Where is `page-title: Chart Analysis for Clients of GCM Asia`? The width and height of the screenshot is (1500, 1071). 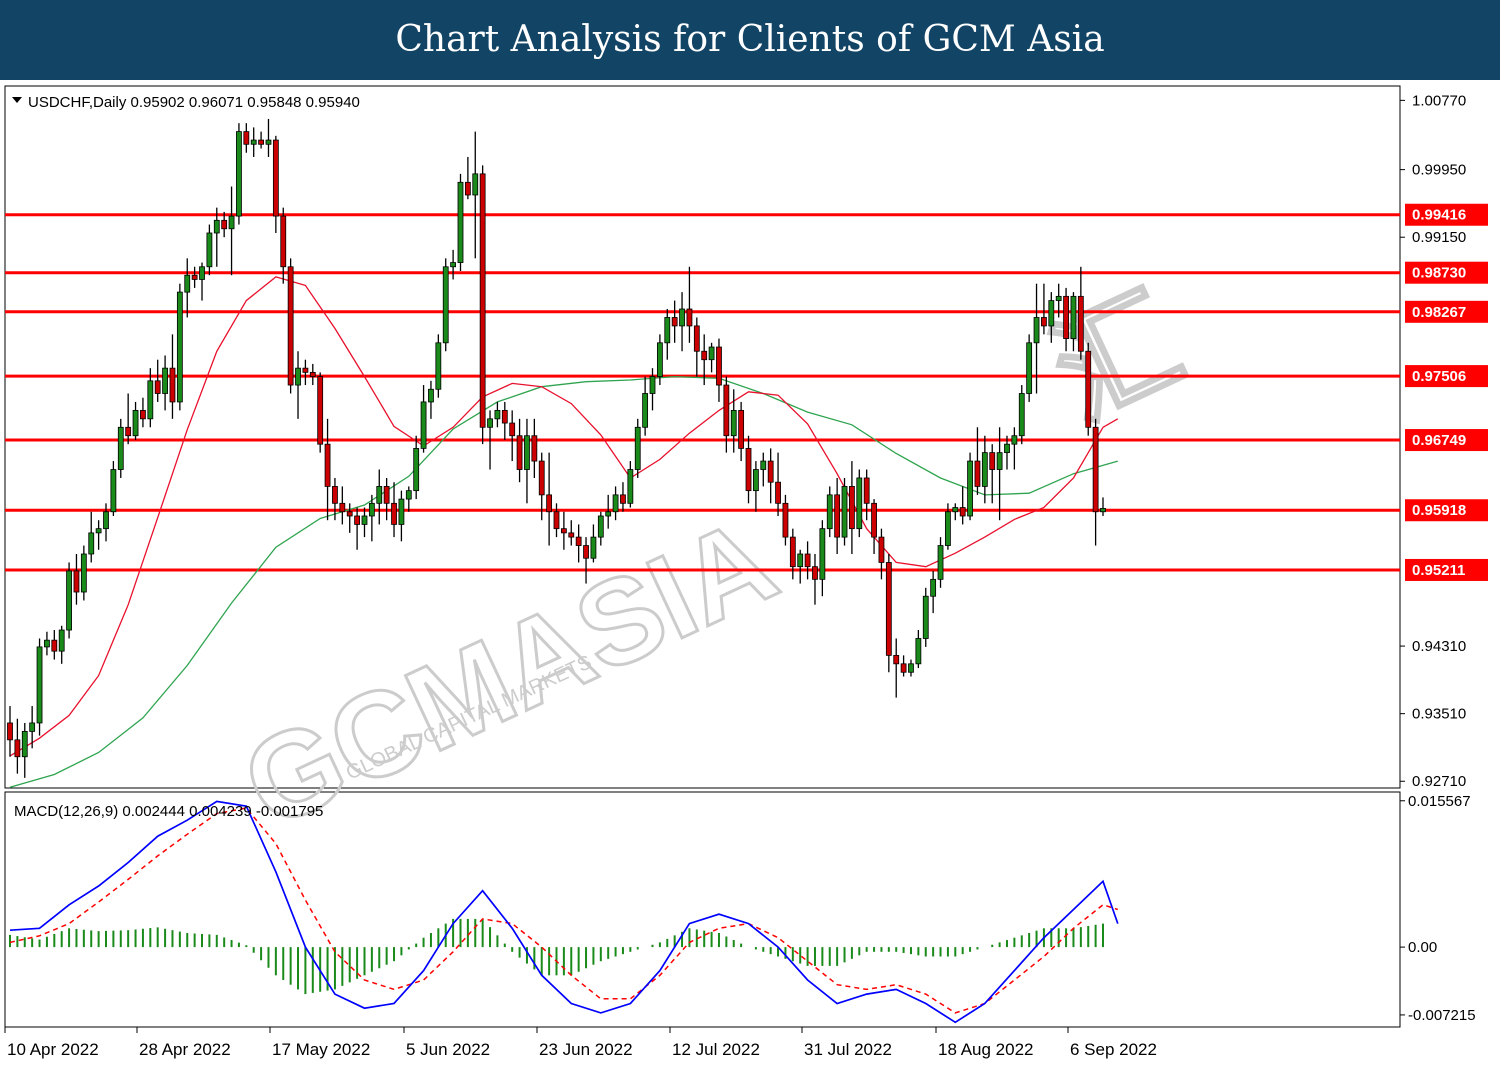
page-title: Chart Analysis for Clients of GCM Asia is located at coordinates (750, 39).